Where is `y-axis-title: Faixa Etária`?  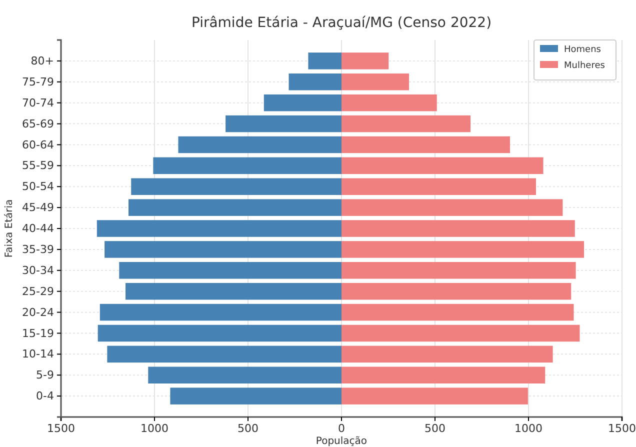 y-axis-title: Faixa Etária is located at coordinates (9, 228).